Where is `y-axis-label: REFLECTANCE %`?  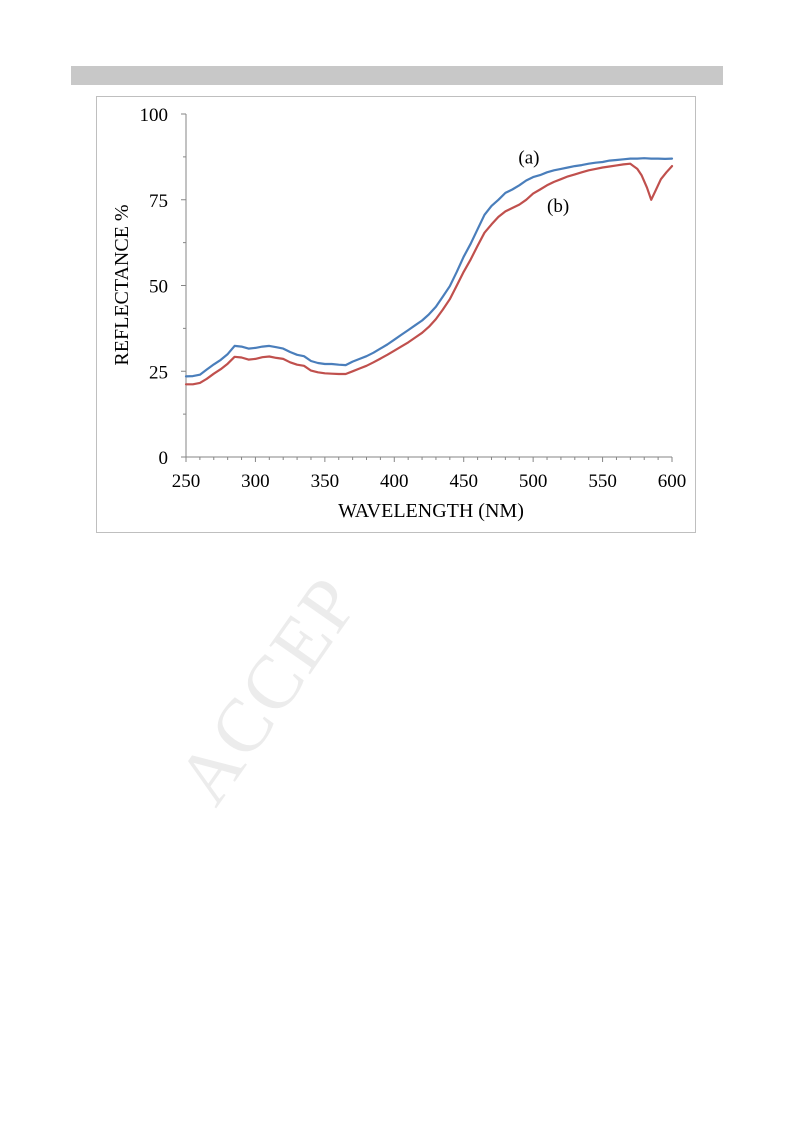
y-axis-label: REFLECTANCE % is located at coordinates (122, 284).